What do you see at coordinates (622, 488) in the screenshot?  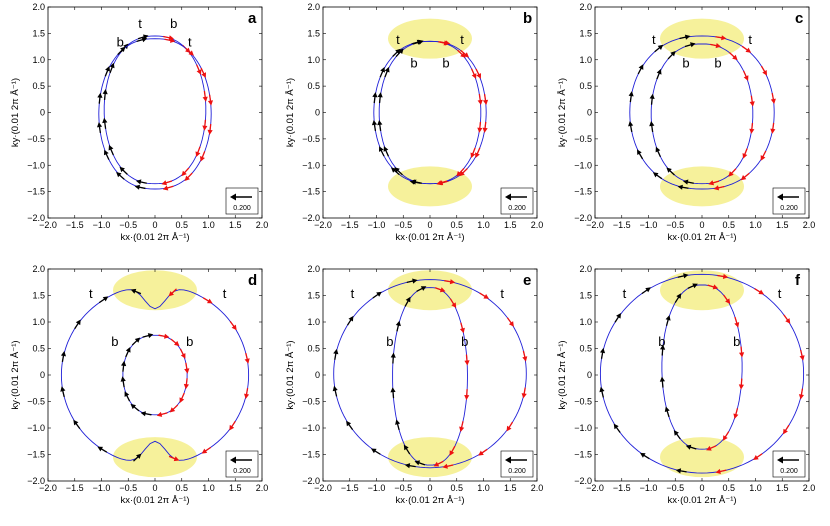 I see `x-tick-label: −1.5` at bounding box center [622, 488].